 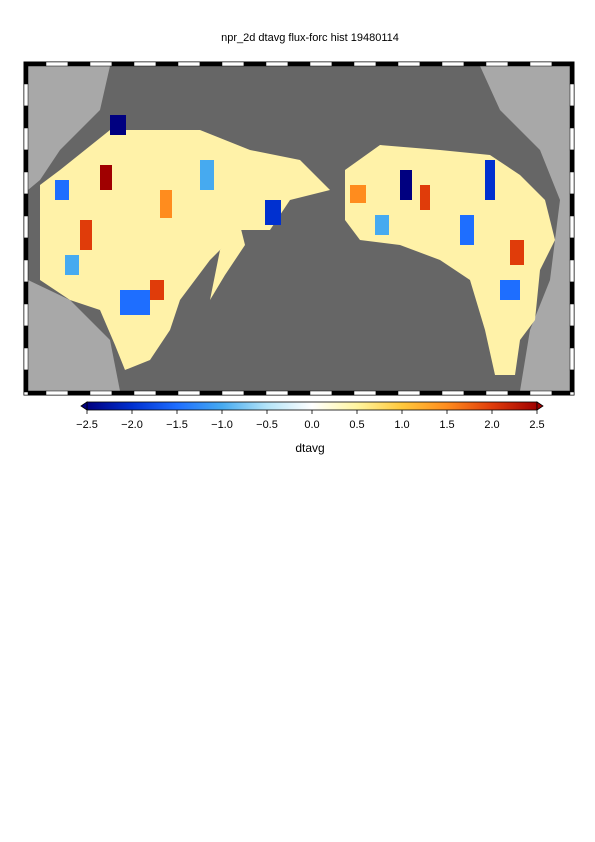 I want to click on colorbar-tick-label: 2.0, so click(x=491, y=425).